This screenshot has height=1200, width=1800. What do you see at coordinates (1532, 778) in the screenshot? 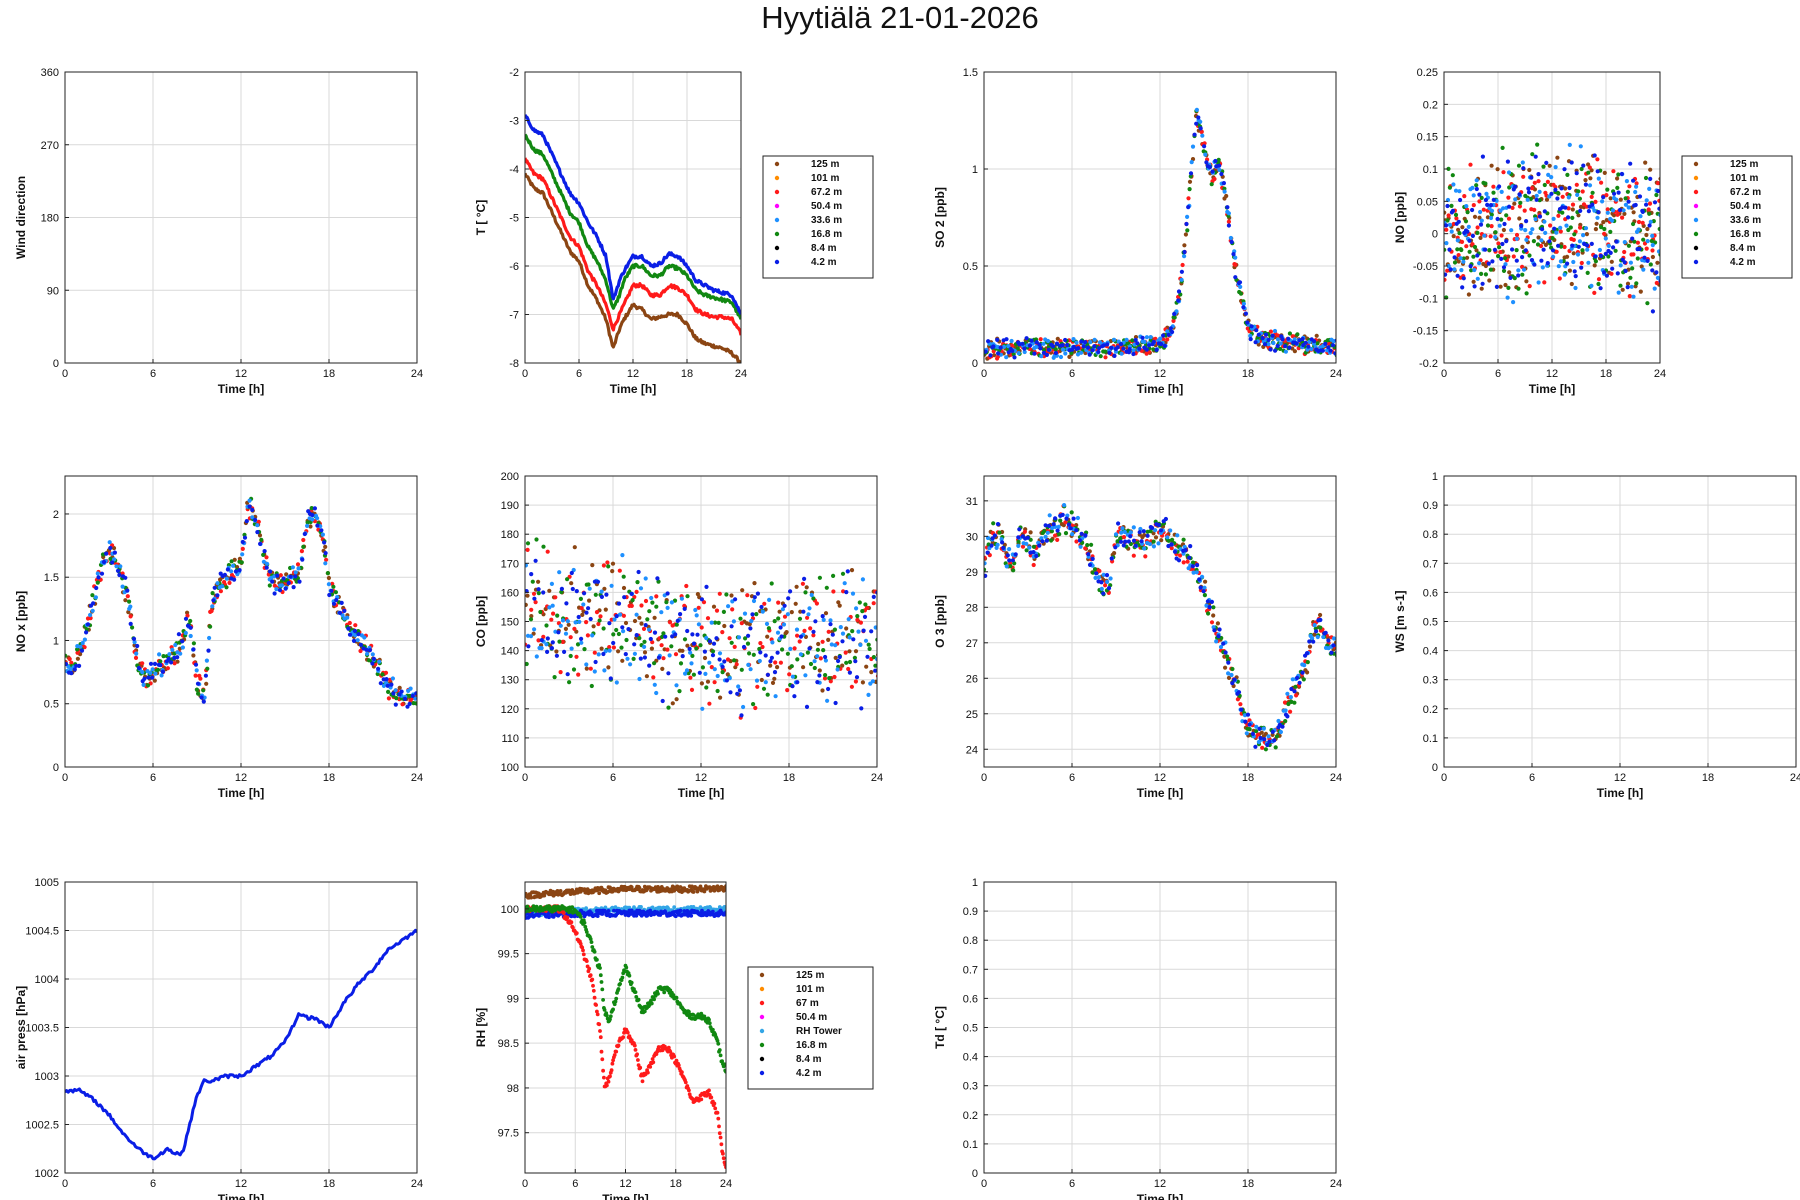
I see `x-tick-label: 6` at bounding box center [1532, 778].